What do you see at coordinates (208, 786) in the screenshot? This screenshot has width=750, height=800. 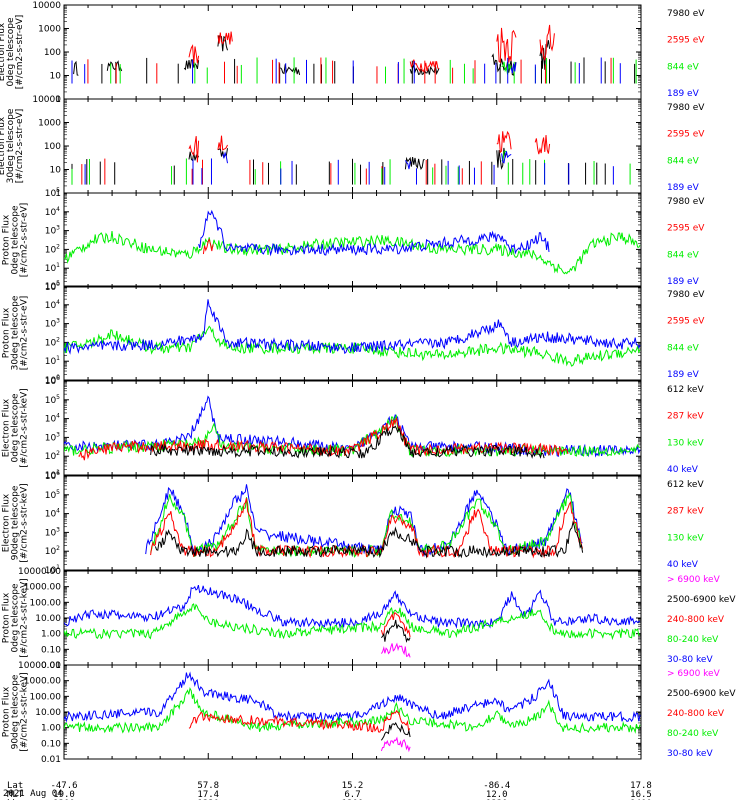 I see `footer-lat-value: 57.8` at bounding box center [208, 786].